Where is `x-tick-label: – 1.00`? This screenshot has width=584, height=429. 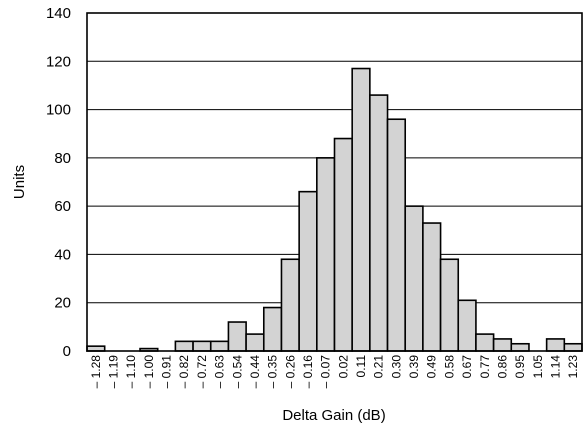 x-tick-label: – 1.00 is located at coordinates (149, 372).